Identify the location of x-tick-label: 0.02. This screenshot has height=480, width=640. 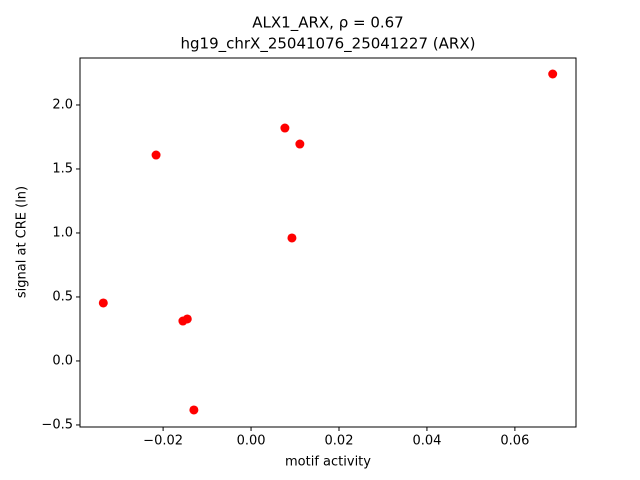
(339, 441).